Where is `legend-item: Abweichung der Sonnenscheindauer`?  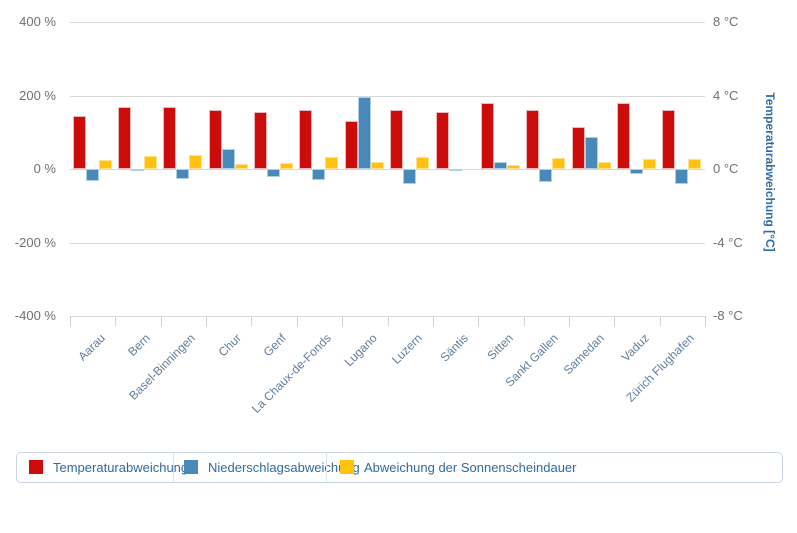
legend-item: Abweichung der Sonnenscheindauer is located at coordinates (550, 467).